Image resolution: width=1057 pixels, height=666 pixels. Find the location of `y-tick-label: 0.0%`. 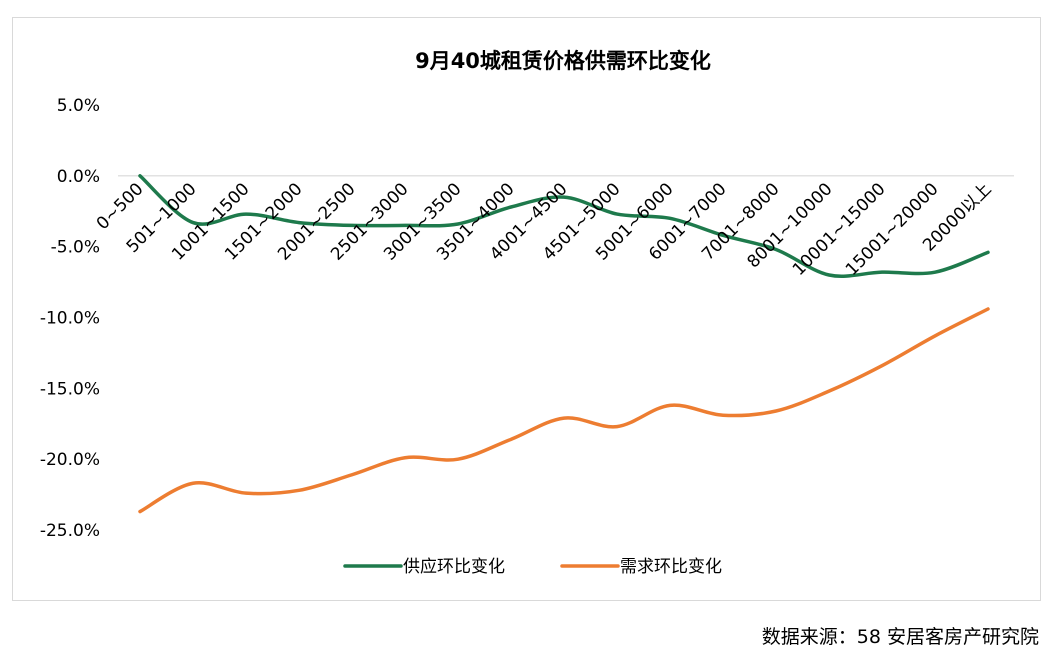

y-tick-label: 0.0% is located at coordinates (78, 177).